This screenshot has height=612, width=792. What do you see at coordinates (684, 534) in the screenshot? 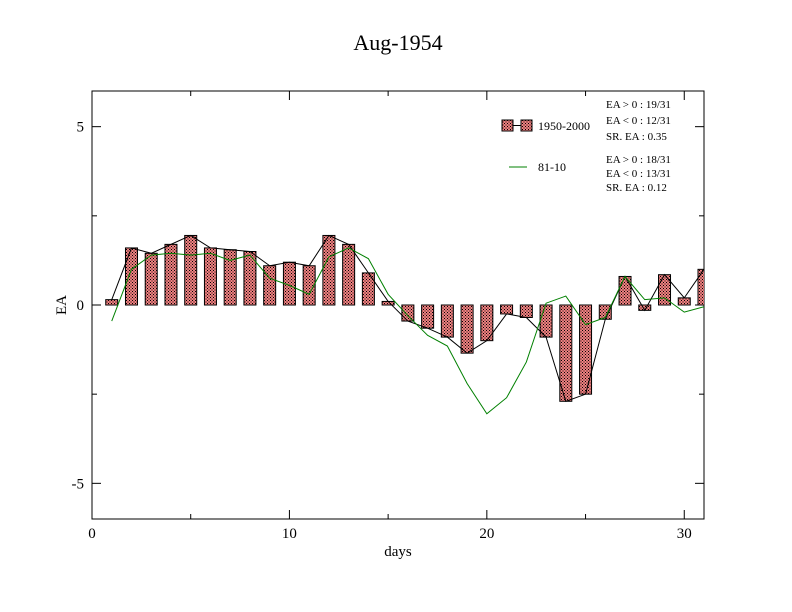
I see `x-tick-label: 30` at bounding box center [684, 534].